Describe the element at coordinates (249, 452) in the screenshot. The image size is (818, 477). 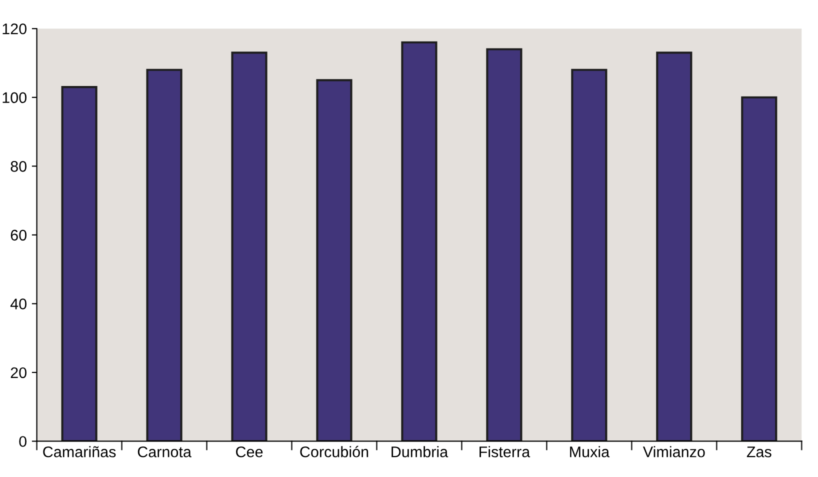
I see `x-tick-label: Cee` at that location.